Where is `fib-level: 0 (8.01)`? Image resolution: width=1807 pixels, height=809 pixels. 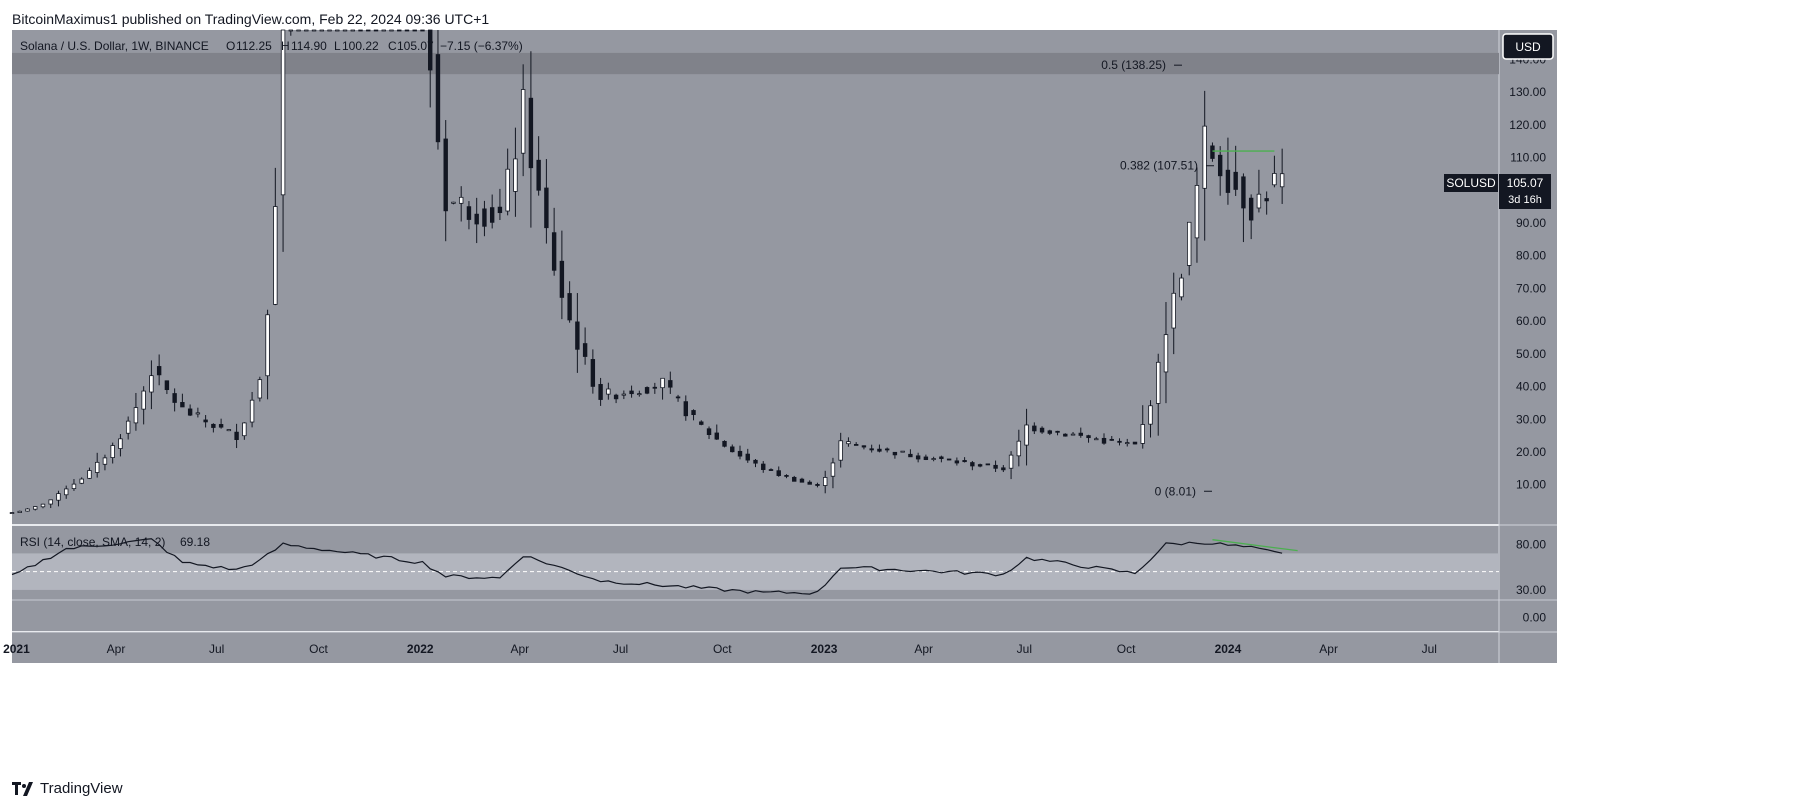 fib-level: 0 (8.01) is located at coordinates (1183, 491).